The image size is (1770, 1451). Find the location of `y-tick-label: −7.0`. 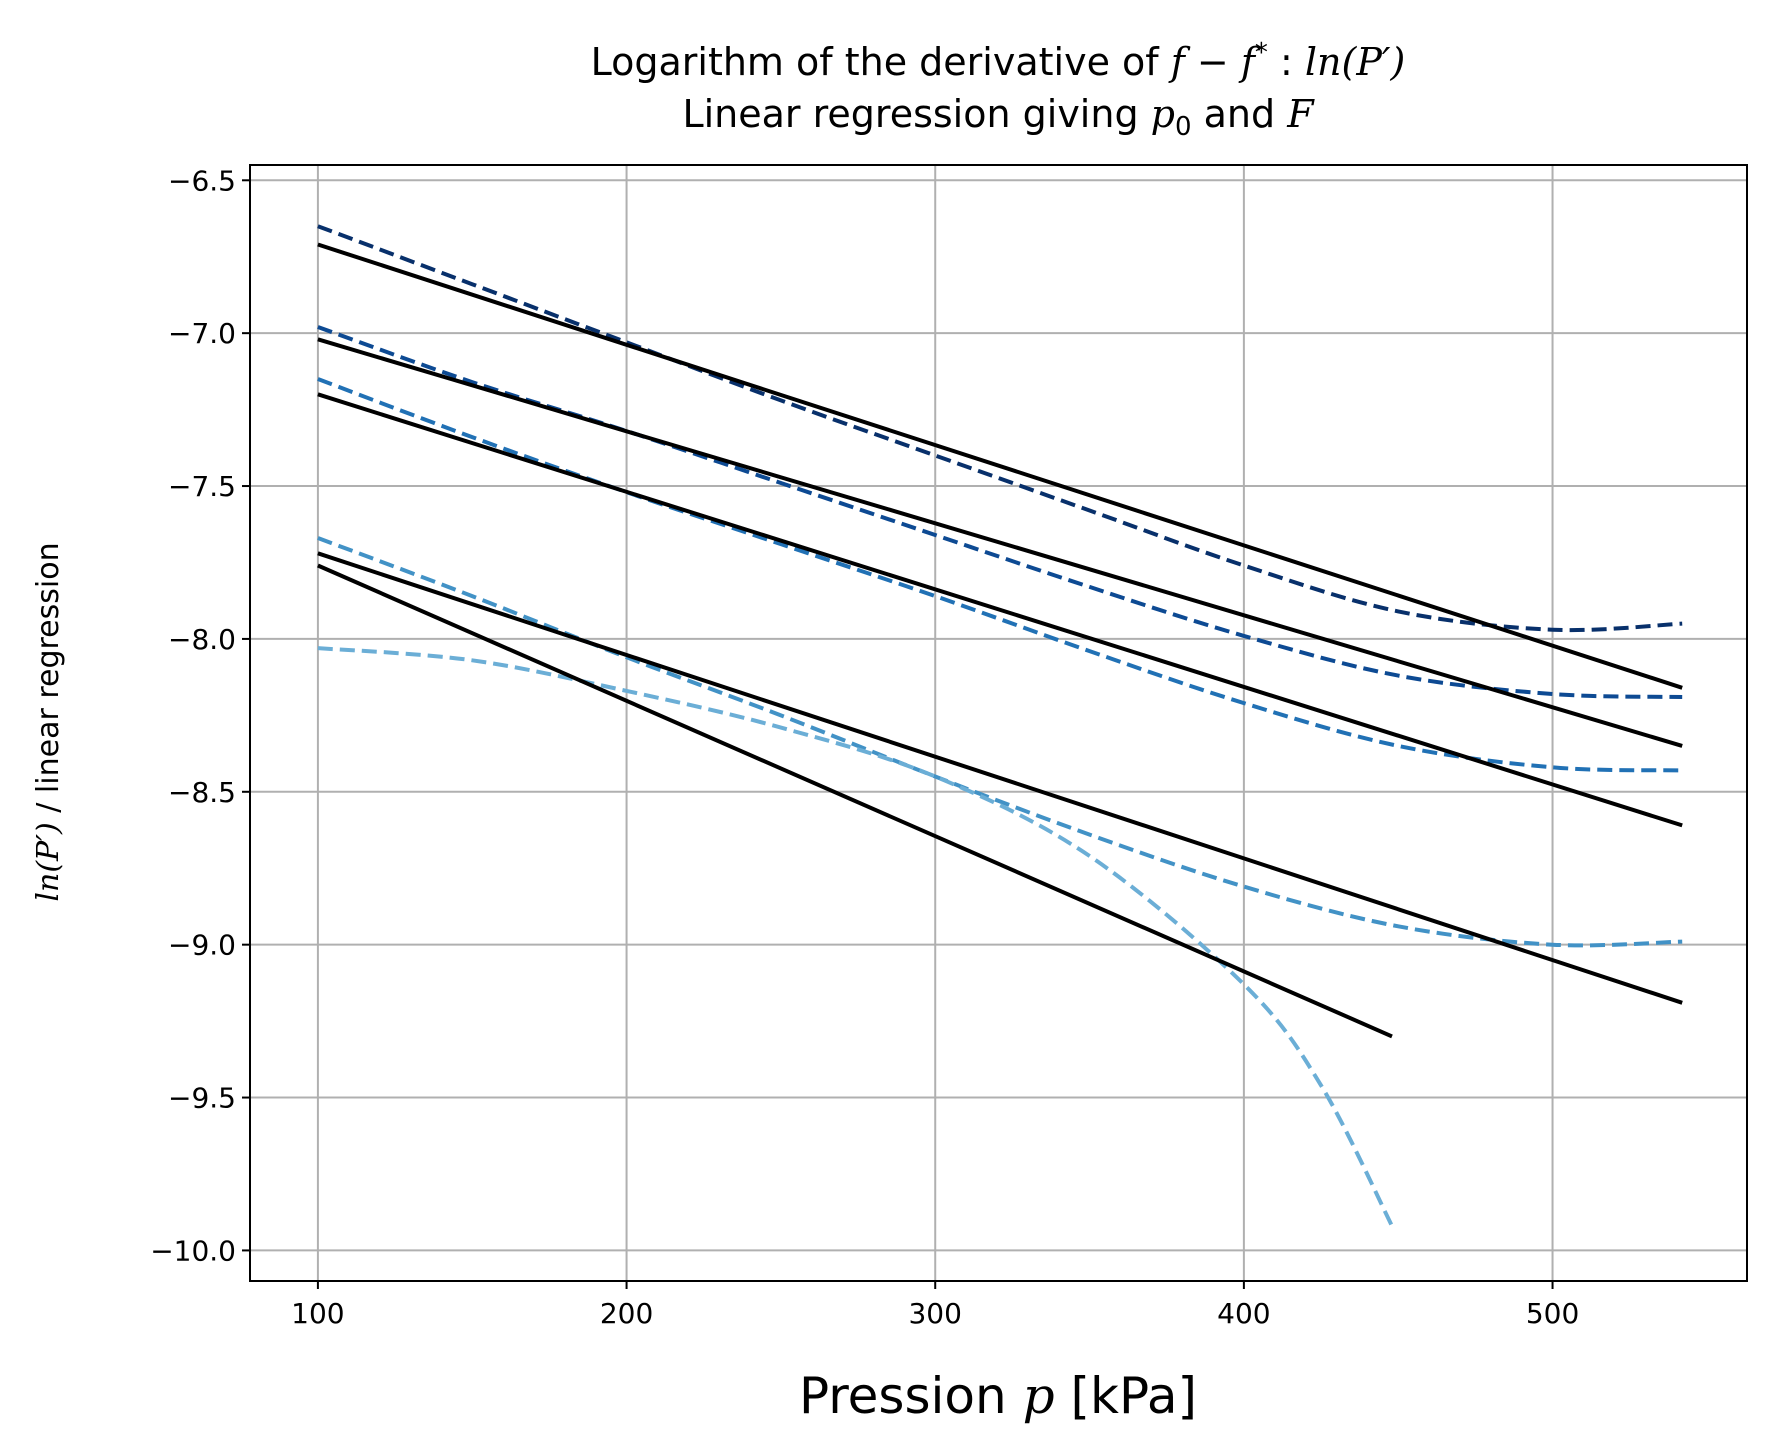

y-tick-label: −7.0 is located at coordinates (202, 333).